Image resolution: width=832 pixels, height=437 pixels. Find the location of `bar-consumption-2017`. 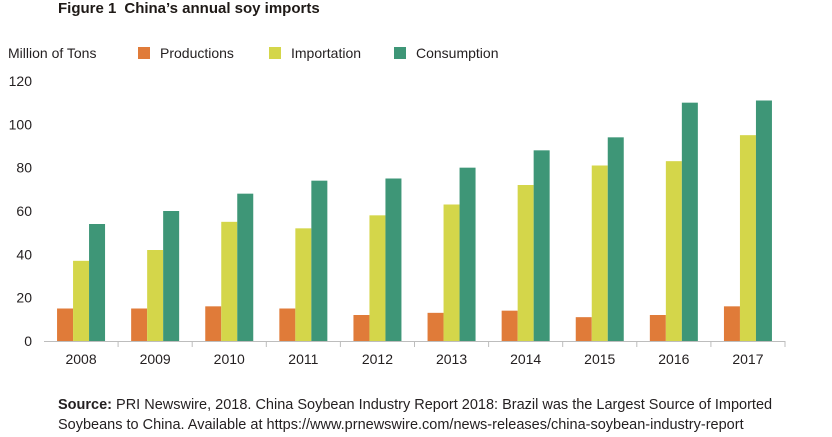

bar-consumption-2017 is located at coordinates (763, 220).